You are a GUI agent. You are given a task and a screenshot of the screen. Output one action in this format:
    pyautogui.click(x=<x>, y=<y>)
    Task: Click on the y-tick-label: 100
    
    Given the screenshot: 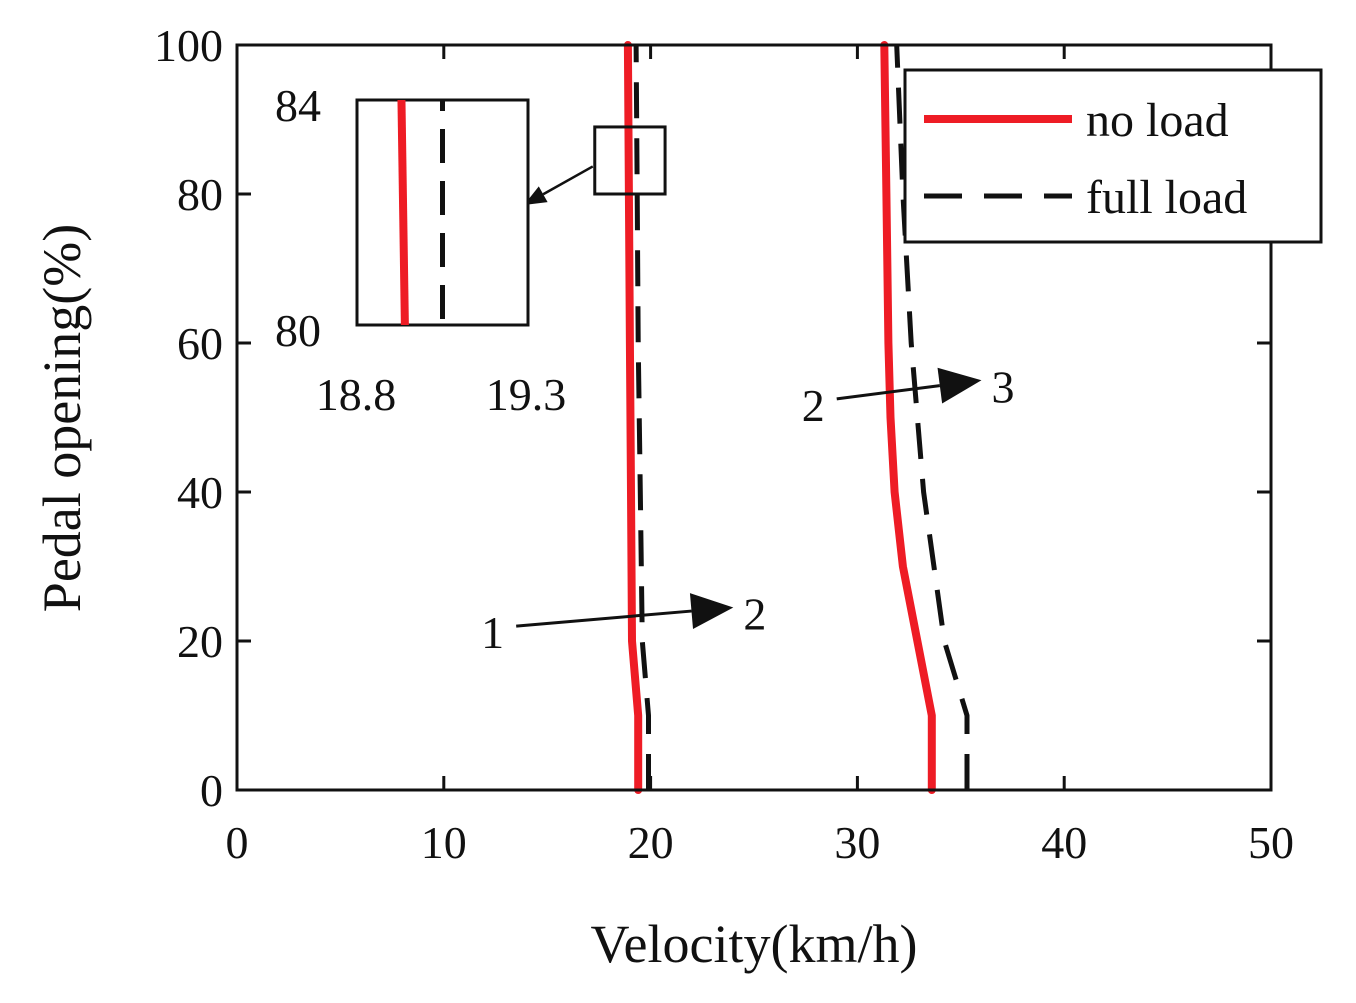 What is the action you would take?
    pyautogui.click(x=188, y=45)
    